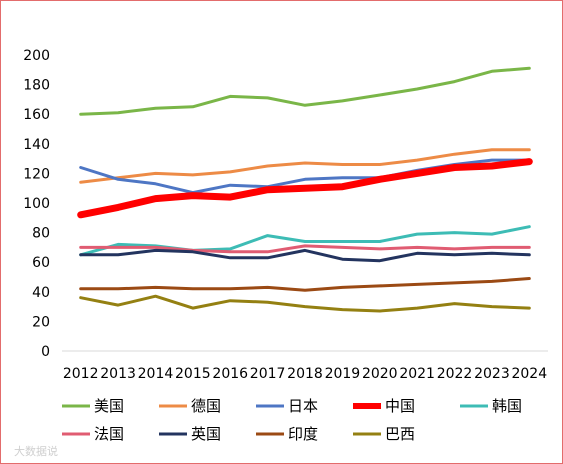 The width and height of the screenshot is (563, 464). Describe the element at coordinates (93, 406) in the screenshot. I see `legend-item: 美国` at that location.